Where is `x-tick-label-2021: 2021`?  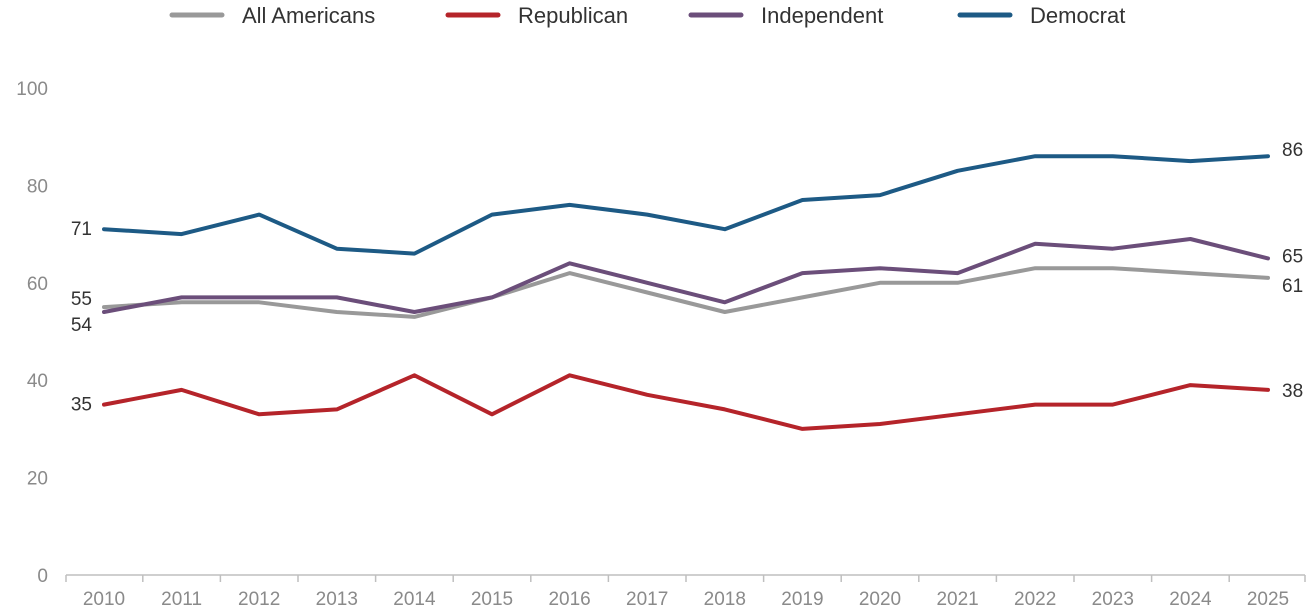 x-tick-label-2021: 2021 is located at coordinates (957, 599).